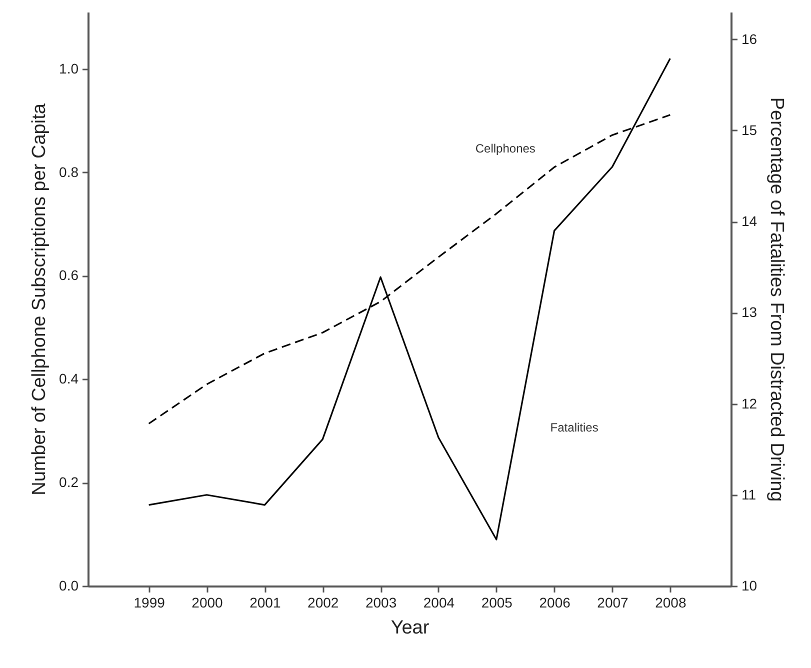 The height and width of the screenshot is (668, 811). I want to click on y-tick-label: 0.0, so click(69, 586).